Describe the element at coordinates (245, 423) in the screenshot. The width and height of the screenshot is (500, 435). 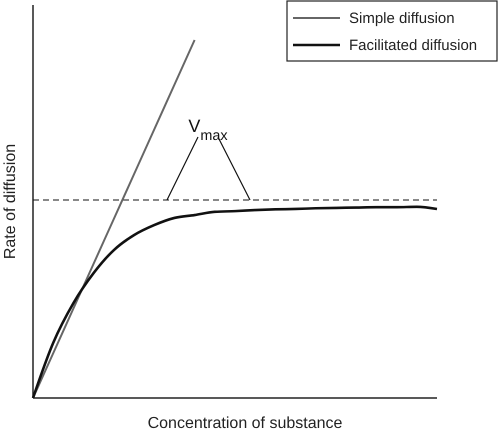
I see `x-axis-title: Concentration of substance` at that location.